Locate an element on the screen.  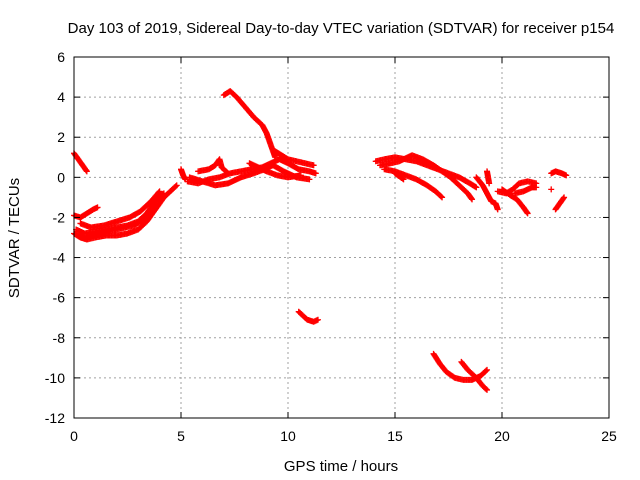
x-tick-label: 15 is located at coordinates (395, 436).